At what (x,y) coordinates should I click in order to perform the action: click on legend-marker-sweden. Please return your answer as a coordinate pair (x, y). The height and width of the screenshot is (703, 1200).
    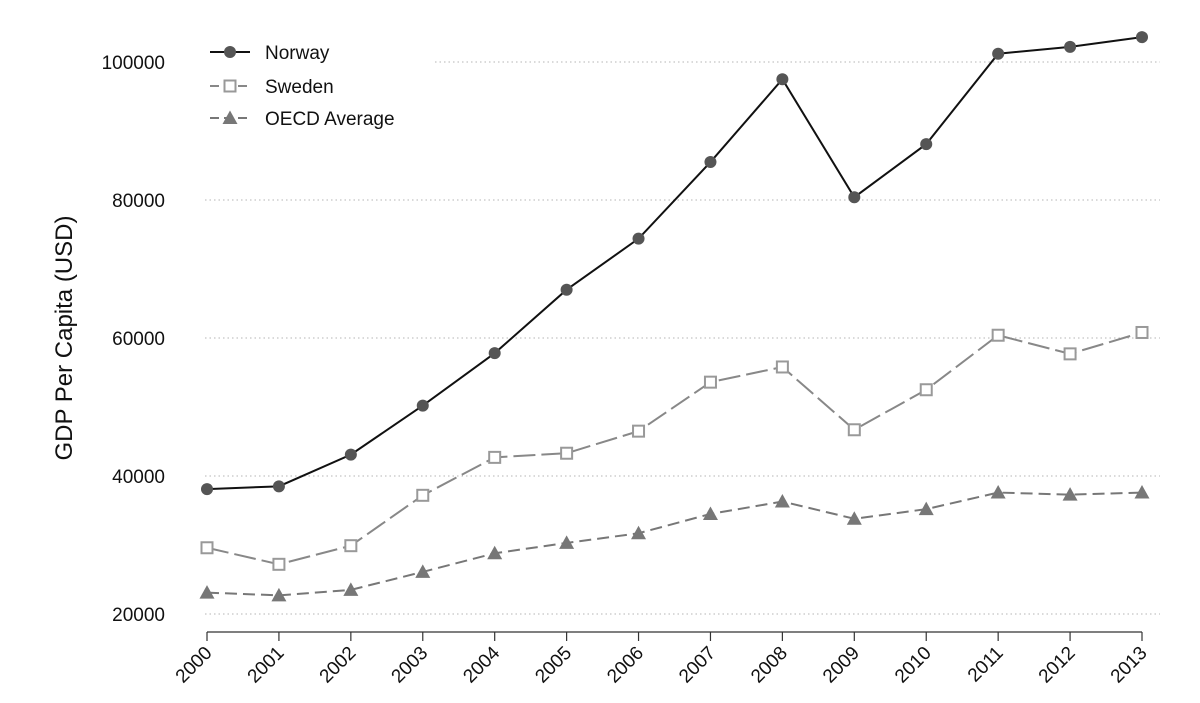
    Looking at the image, I should click on (230, 86).